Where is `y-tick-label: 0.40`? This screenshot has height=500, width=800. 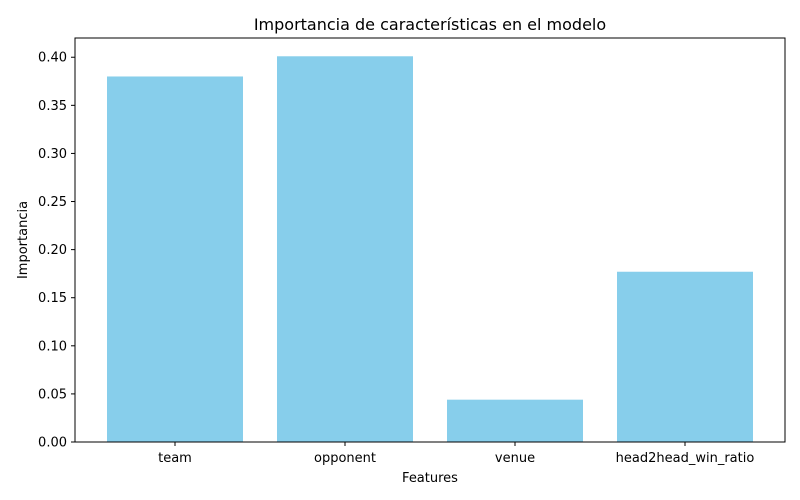
y-tick-label: 0.40 is located at coordinates (52, 58).